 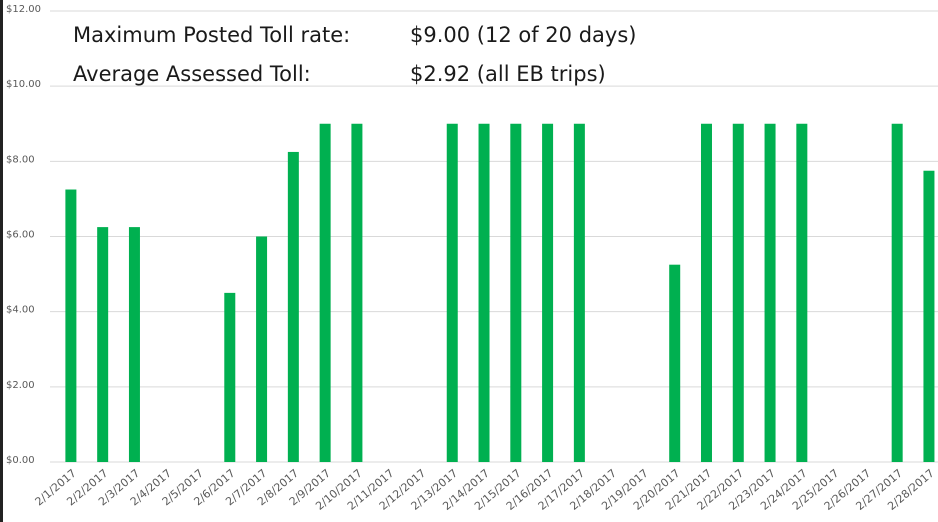 I want to click on y-tick-label: $8.00, so click(x=20, y=159).